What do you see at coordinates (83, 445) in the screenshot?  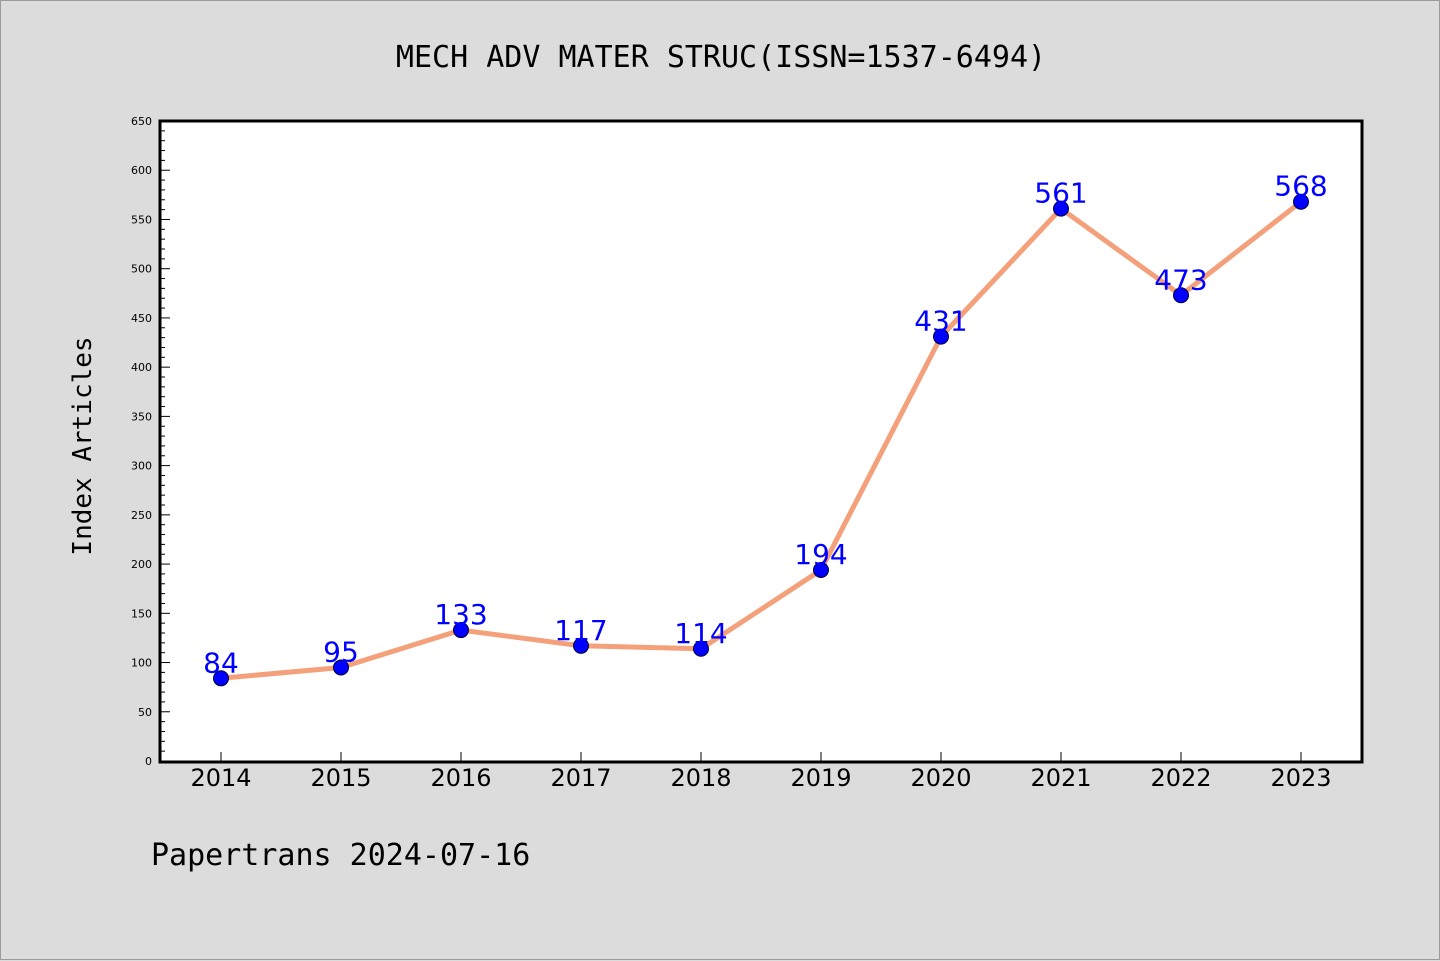 I see `y-axis-label: Index Articles` at bounding box center [83, 445].